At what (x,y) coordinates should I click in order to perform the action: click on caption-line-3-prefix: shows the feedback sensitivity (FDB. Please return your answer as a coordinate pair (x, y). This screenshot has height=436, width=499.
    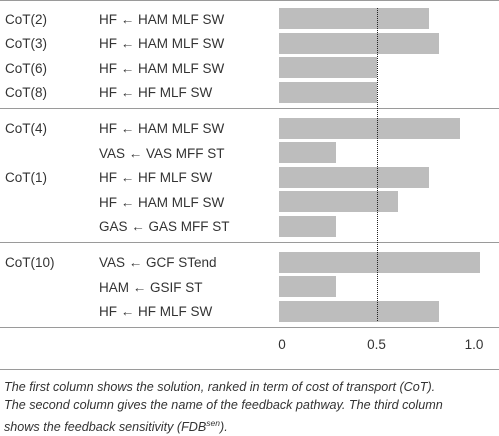
    Looking at the image, I should click on (105, 427).